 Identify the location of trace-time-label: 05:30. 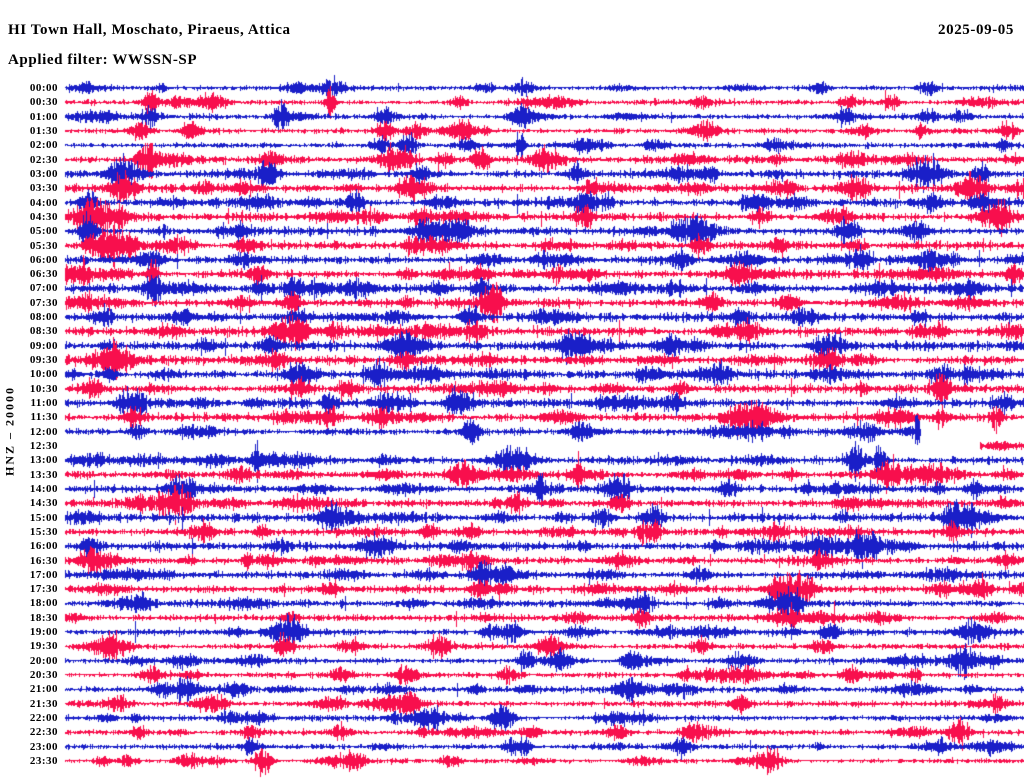
(43, 245).